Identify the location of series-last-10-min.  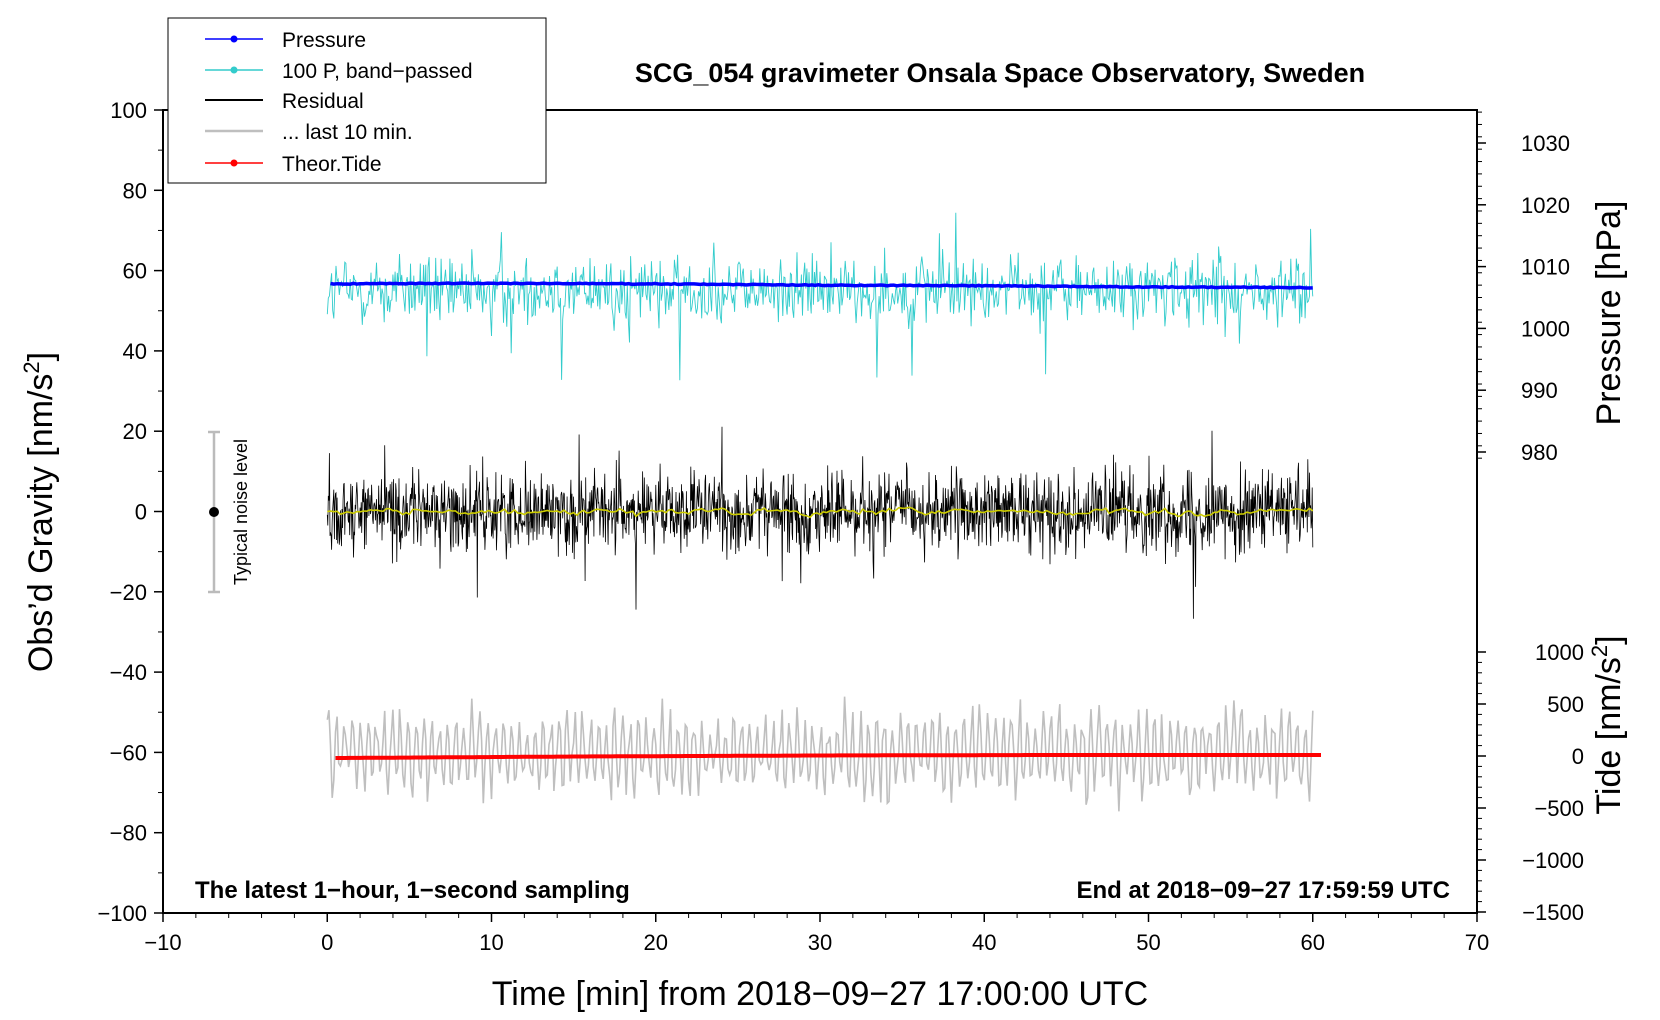
(820, 754).